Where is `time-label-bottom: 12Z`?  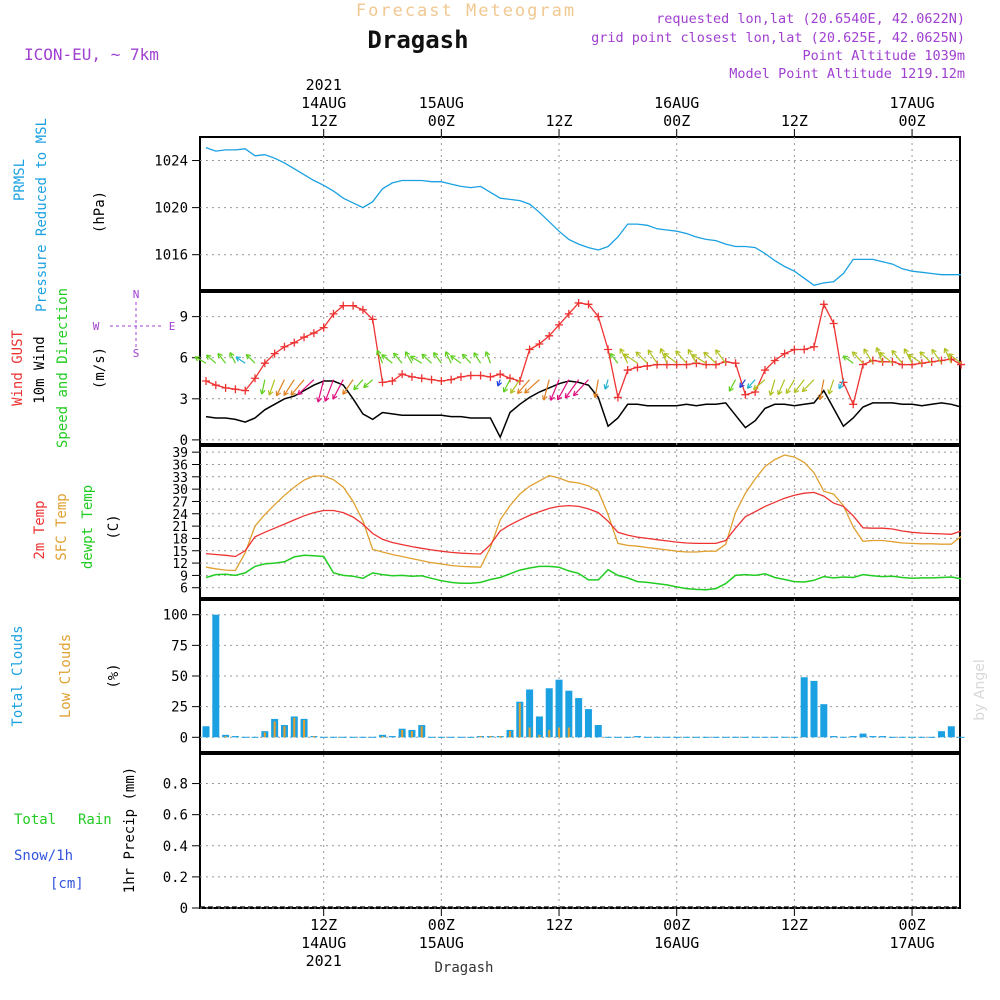
time-label-bottom: 12Z is located at coordinates (558, 925).